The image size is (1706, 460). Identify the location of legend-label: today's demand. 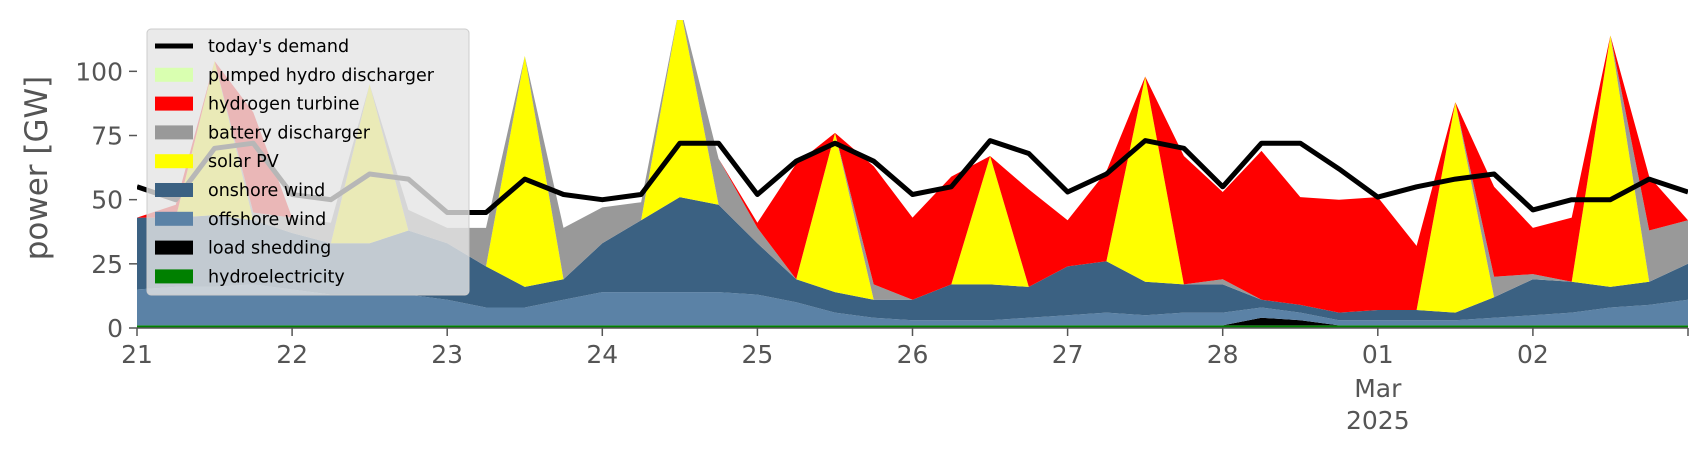
(278, 47).